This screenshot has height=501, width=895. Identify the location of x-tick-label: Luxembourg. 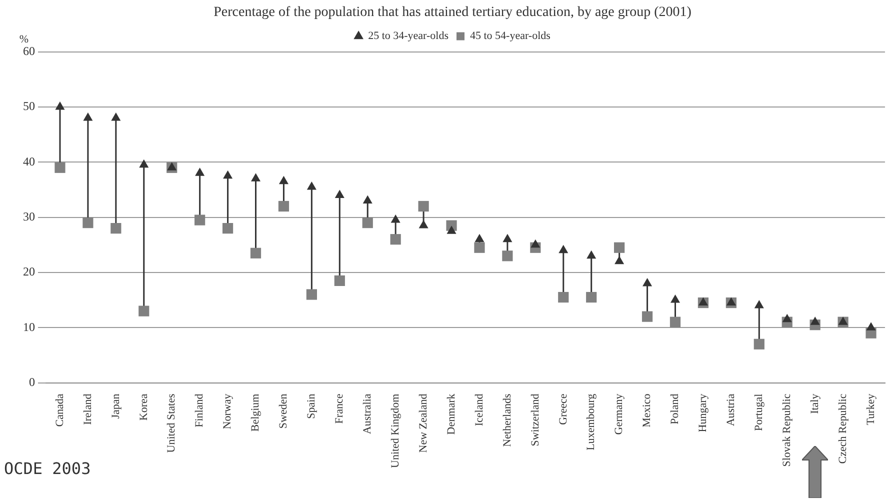
(591, 421).